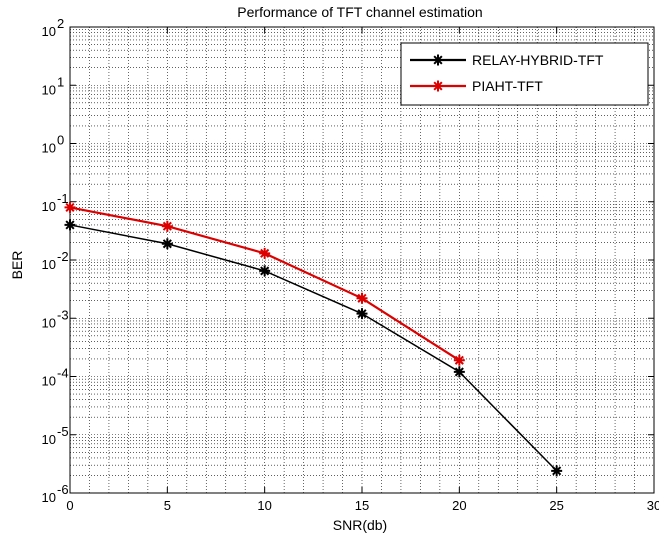 The image size is (659, 538). What do you see at coordinates (63, 431) in the screenshot?
I see `y-tick-exponent: -5` at bounding box center [63, 431].